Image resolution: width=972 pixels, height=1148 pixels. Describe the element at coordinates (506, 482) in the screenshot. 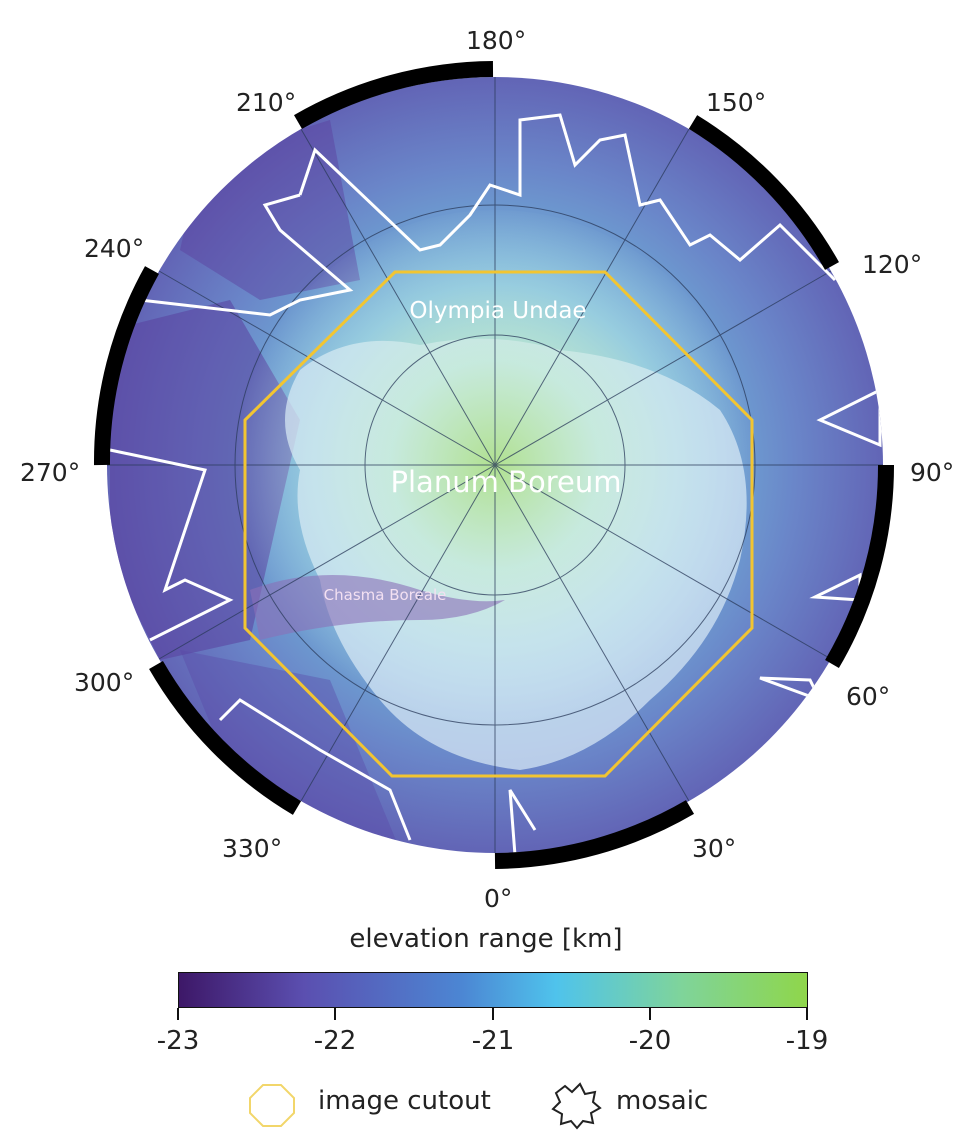

I see `planum-boreum-label: Planum Boreum` at that location.